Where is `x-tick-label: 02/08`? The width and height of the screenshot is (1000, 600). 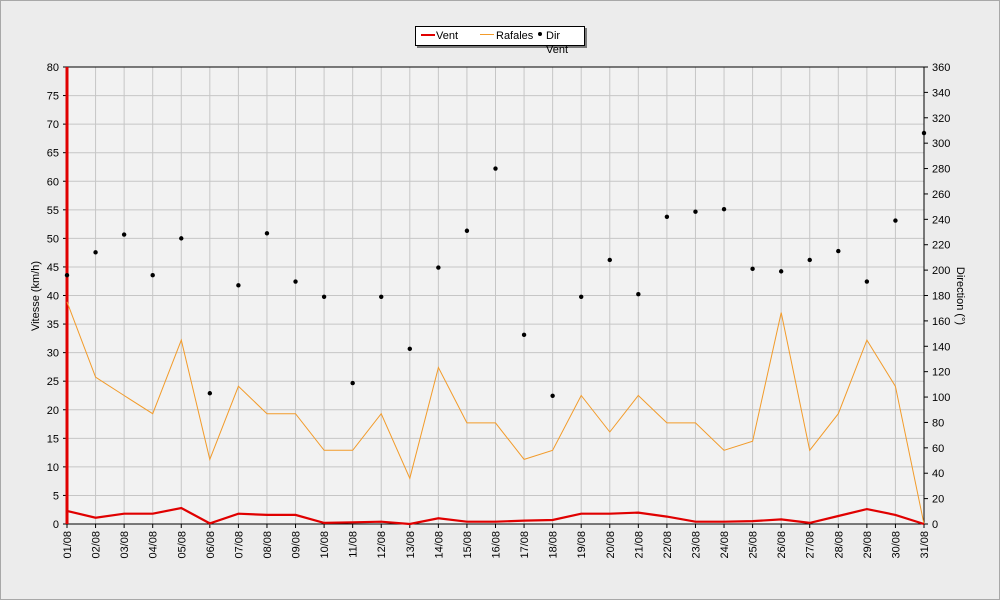 x-tick-label: 02/08 is located at coordinates (97, 545).